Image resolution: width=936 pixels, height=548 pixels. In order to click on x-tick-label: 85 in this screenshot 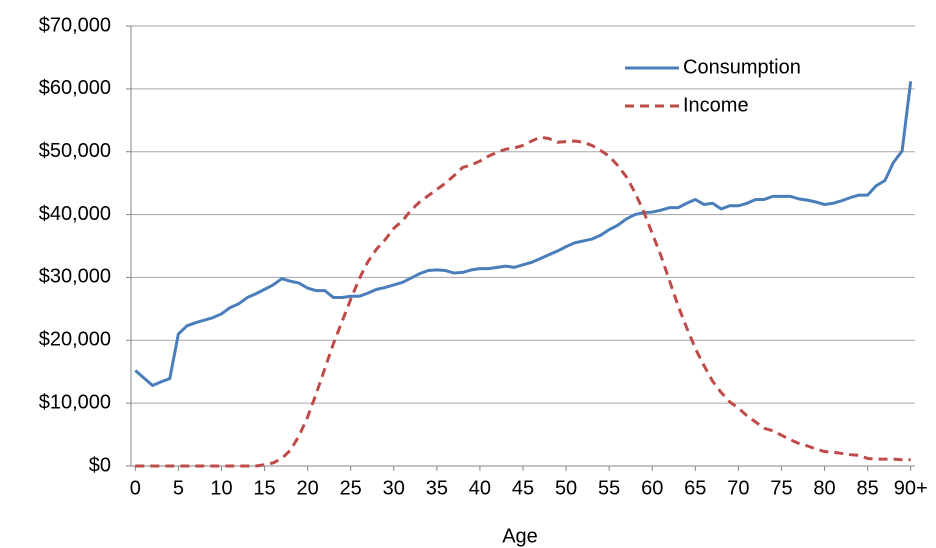, I will do `click(867, 488)`.